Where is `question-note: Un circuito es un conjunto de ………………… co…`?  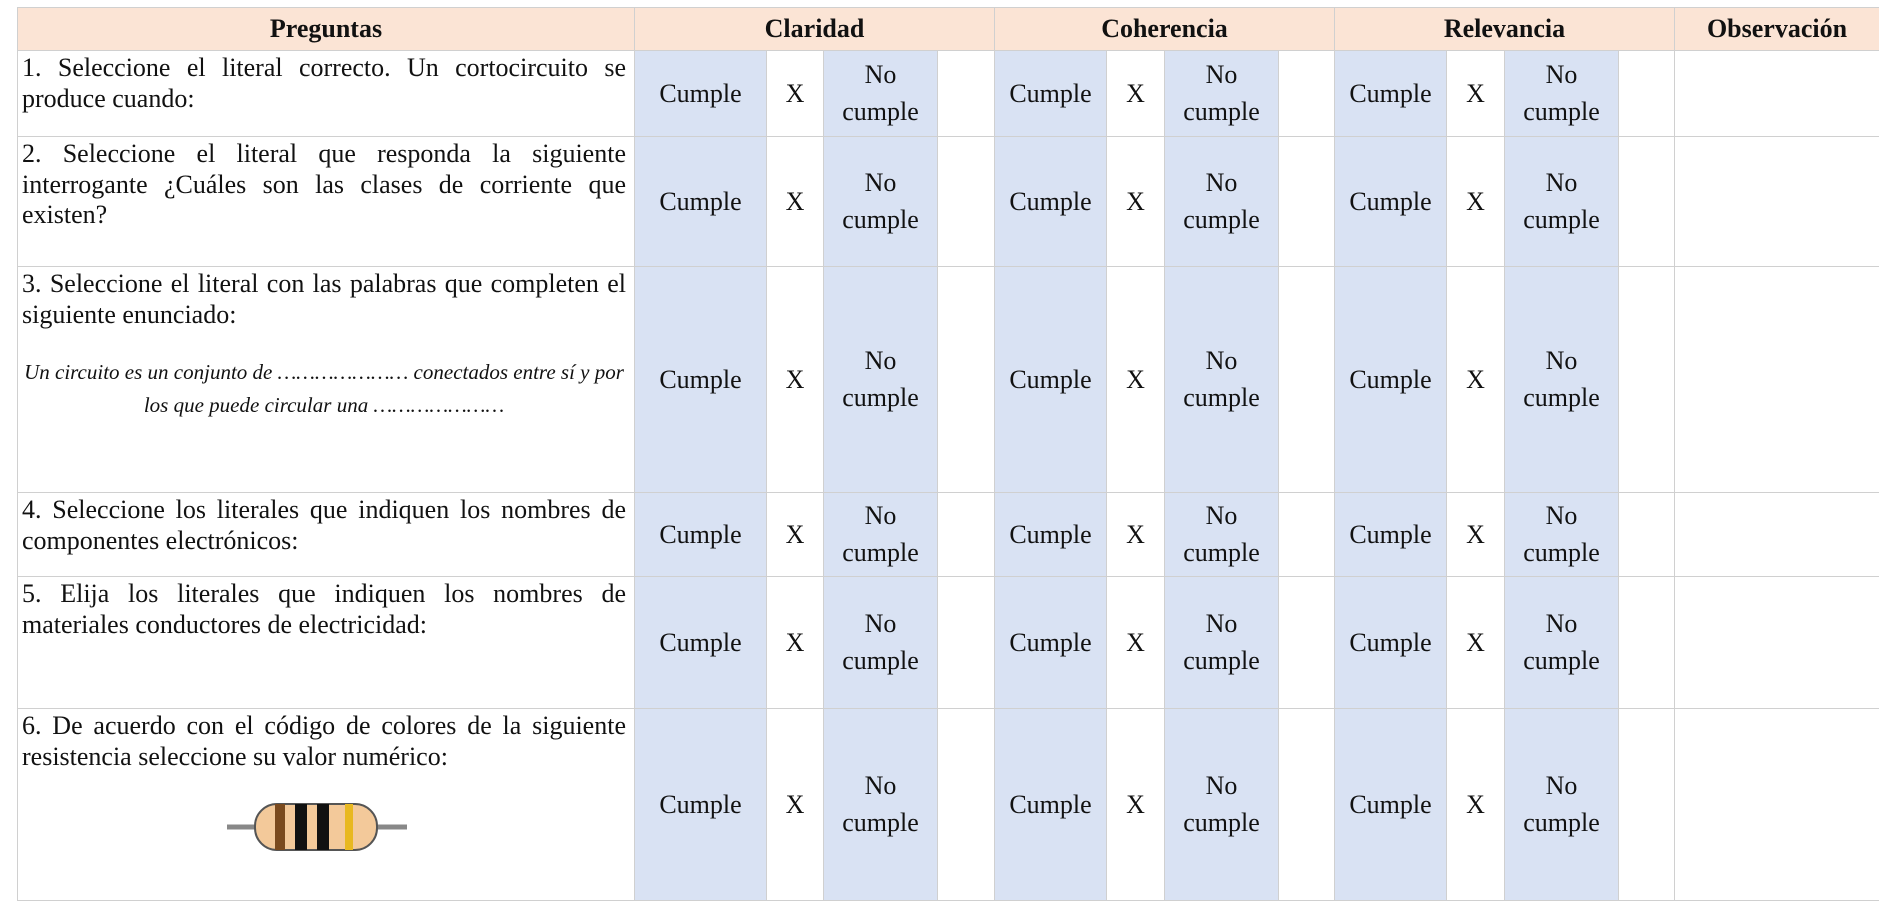
question-note: Un circuito es un conjunto de ………………… co… is located at coordinates (324, 388).